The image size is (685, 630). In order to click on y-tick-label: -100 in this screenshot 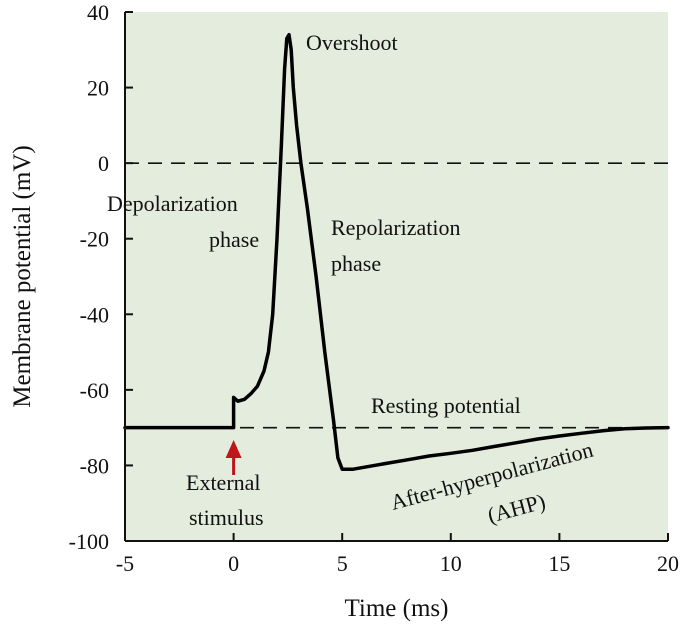, I will do `click(89, 541)`.